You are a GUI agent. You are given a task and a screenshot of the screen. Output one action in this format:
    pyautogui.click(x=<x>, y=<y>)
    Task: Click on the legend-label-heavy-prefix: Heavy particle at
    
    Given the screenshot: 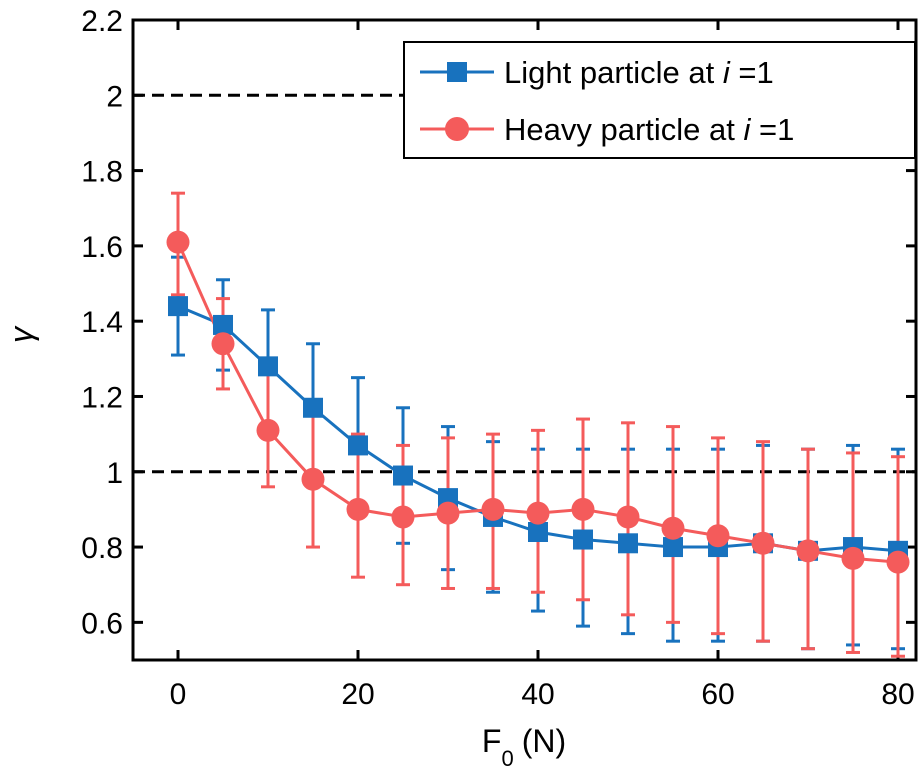 What is the action you would take?
    pyautogui.click(x=624, y=129)
    